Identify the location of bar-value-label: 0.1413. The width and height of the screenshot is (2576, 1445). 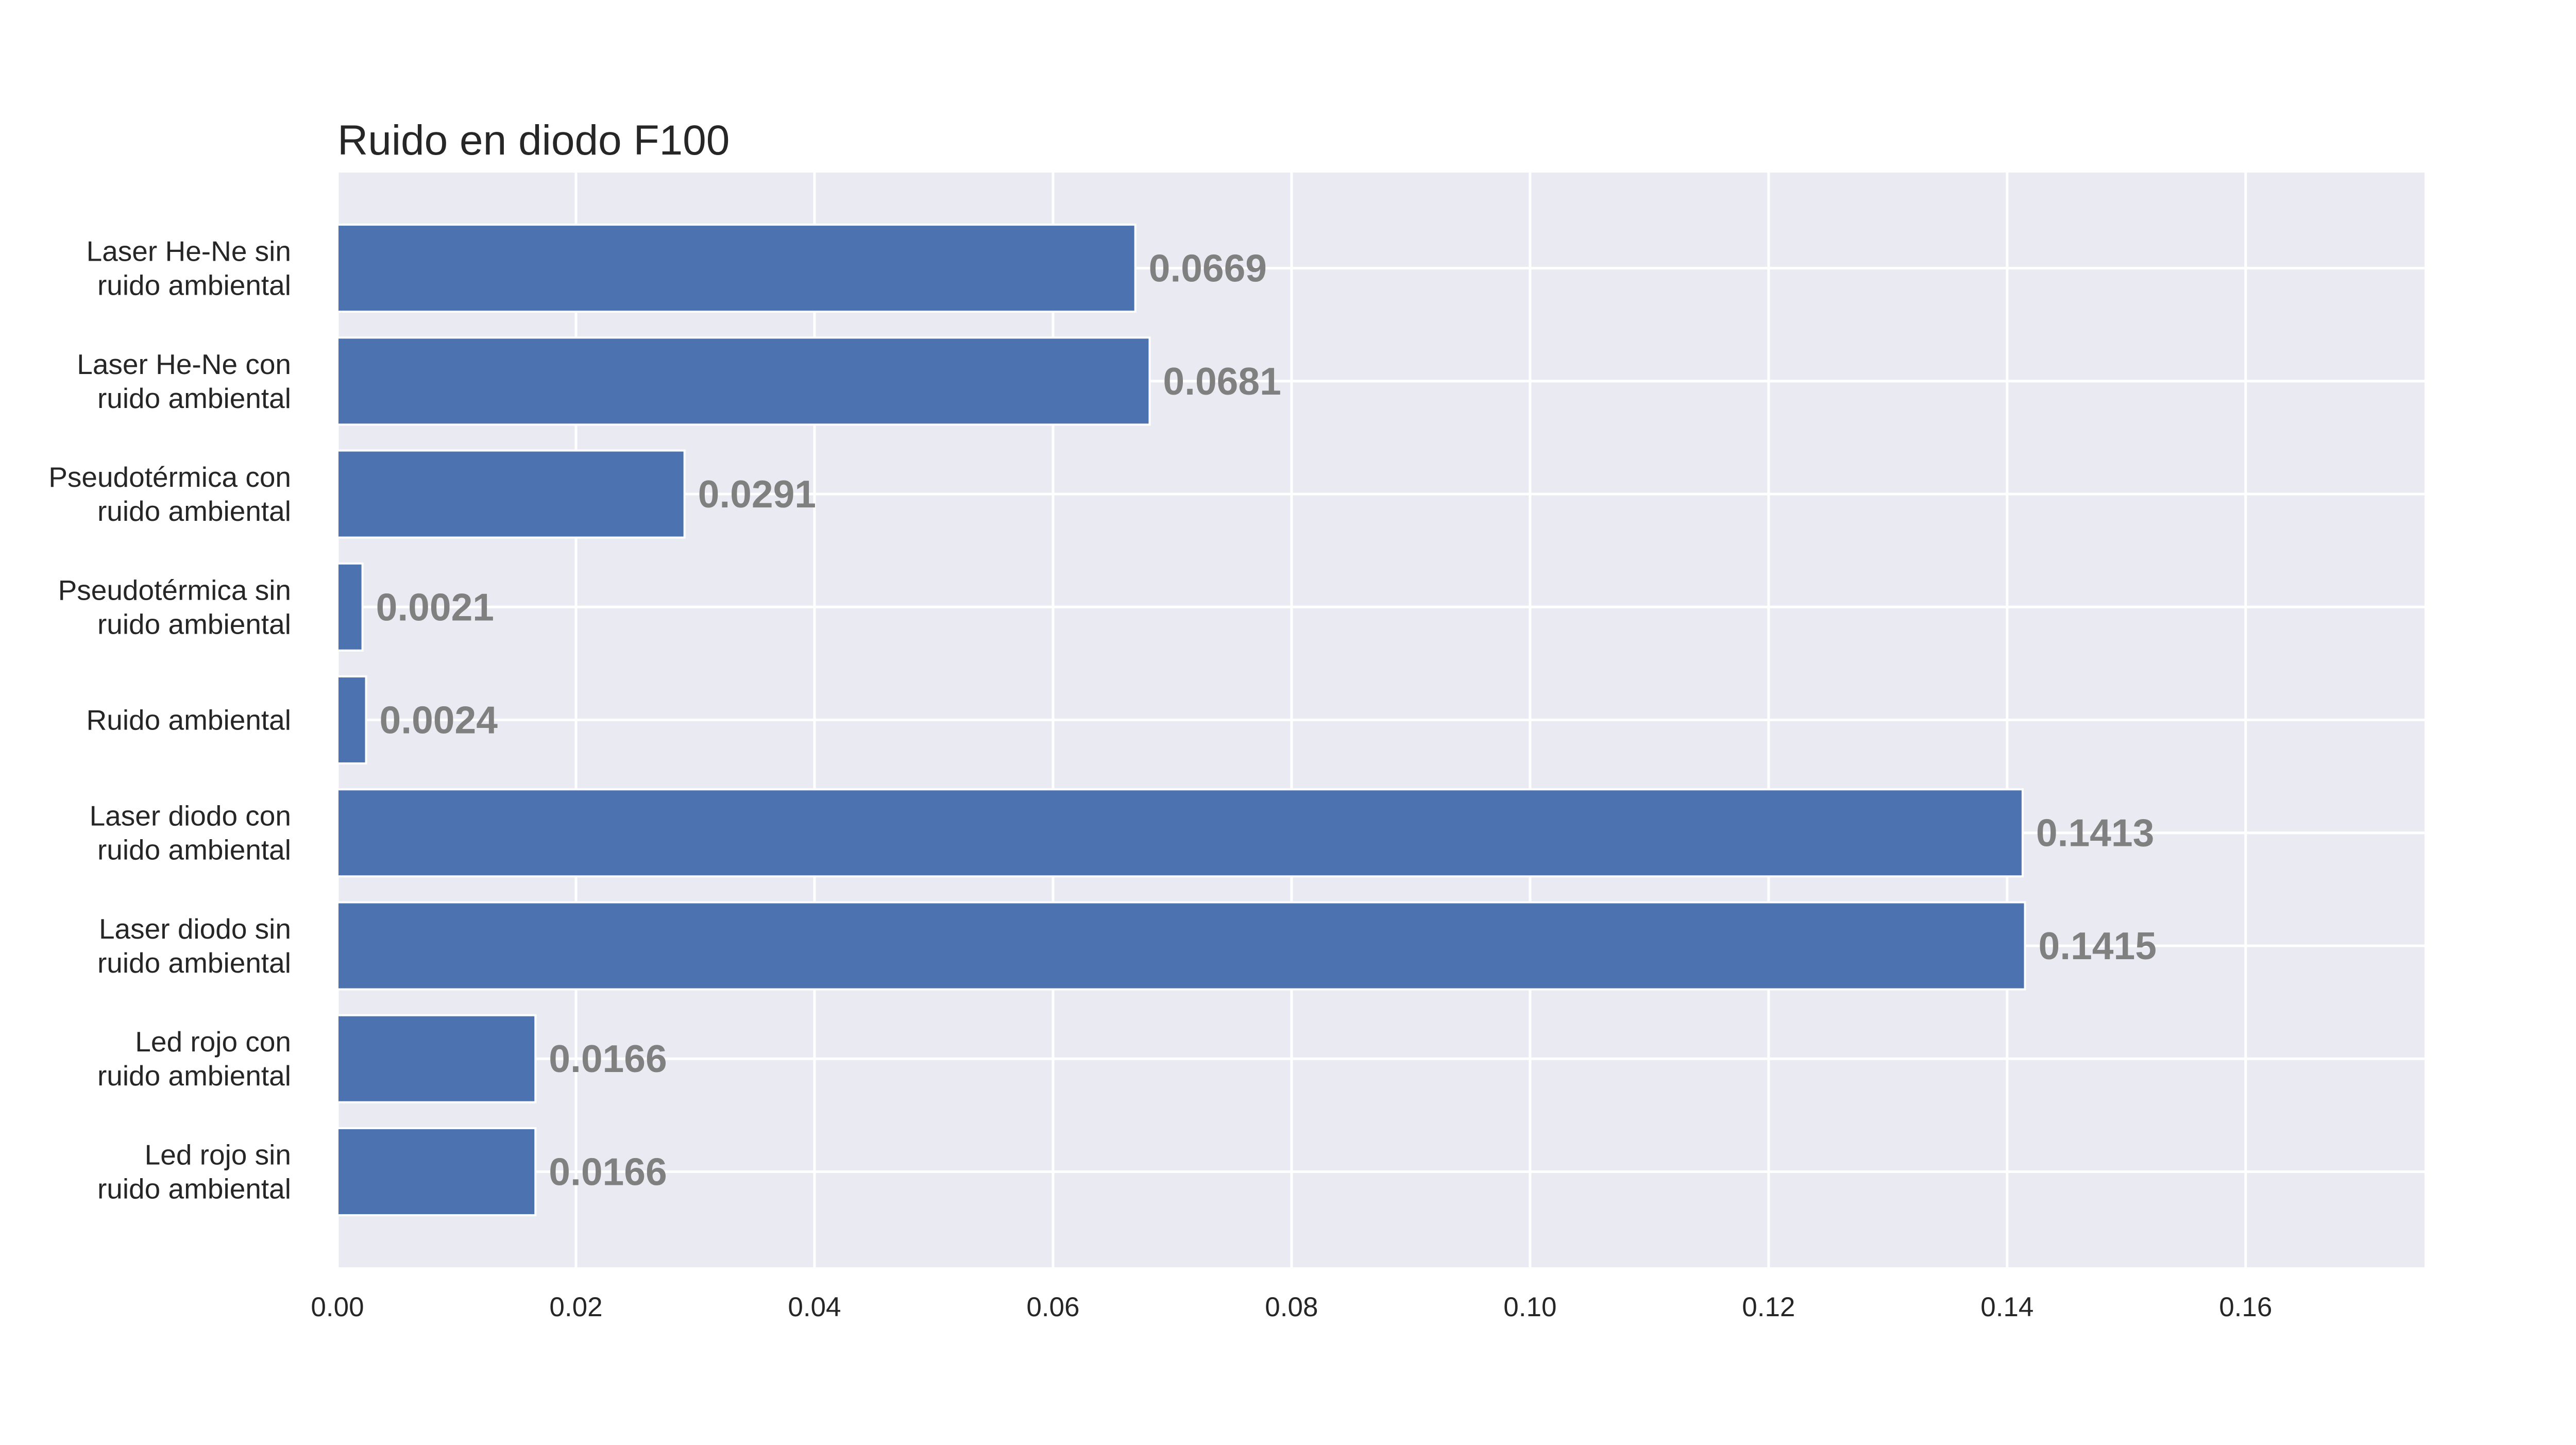
(2095, 833).